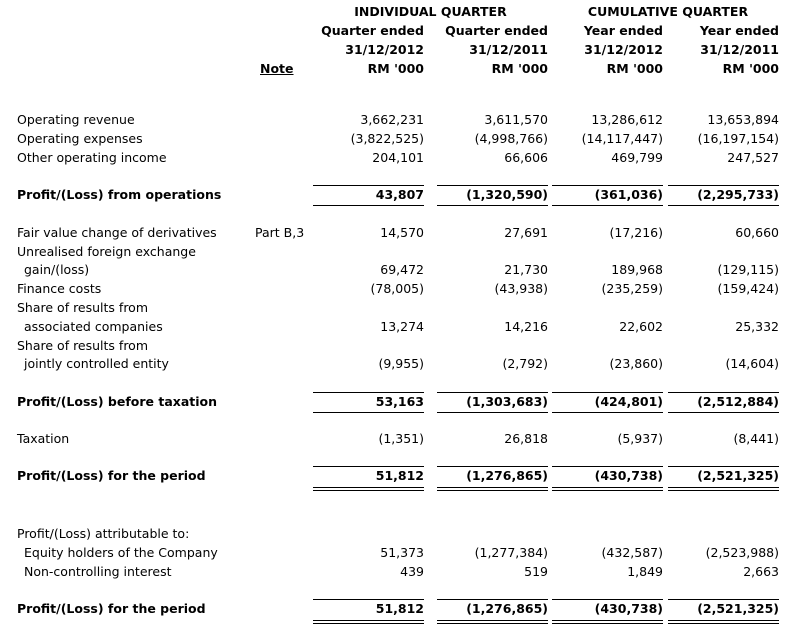  What do you see at coordinates (507, 194) in the screenshot?
I see `cell-value: (1,320,590)` at bounding box center [507, 194].